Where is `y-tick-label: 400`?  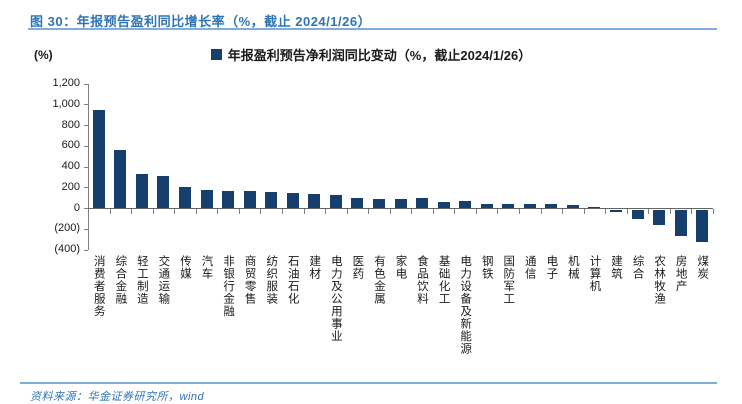 y-tick-label: 400 is located at coordinates (70, 166).